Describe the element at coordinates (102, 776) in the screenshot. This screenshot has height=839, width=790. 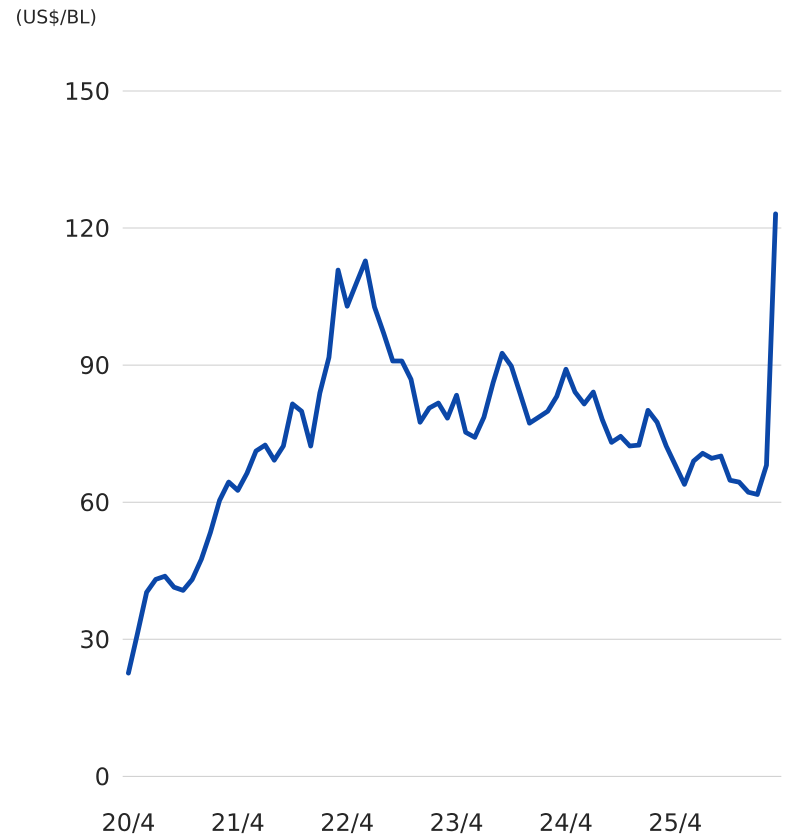
I see `y-tick-label: 0` at that location.